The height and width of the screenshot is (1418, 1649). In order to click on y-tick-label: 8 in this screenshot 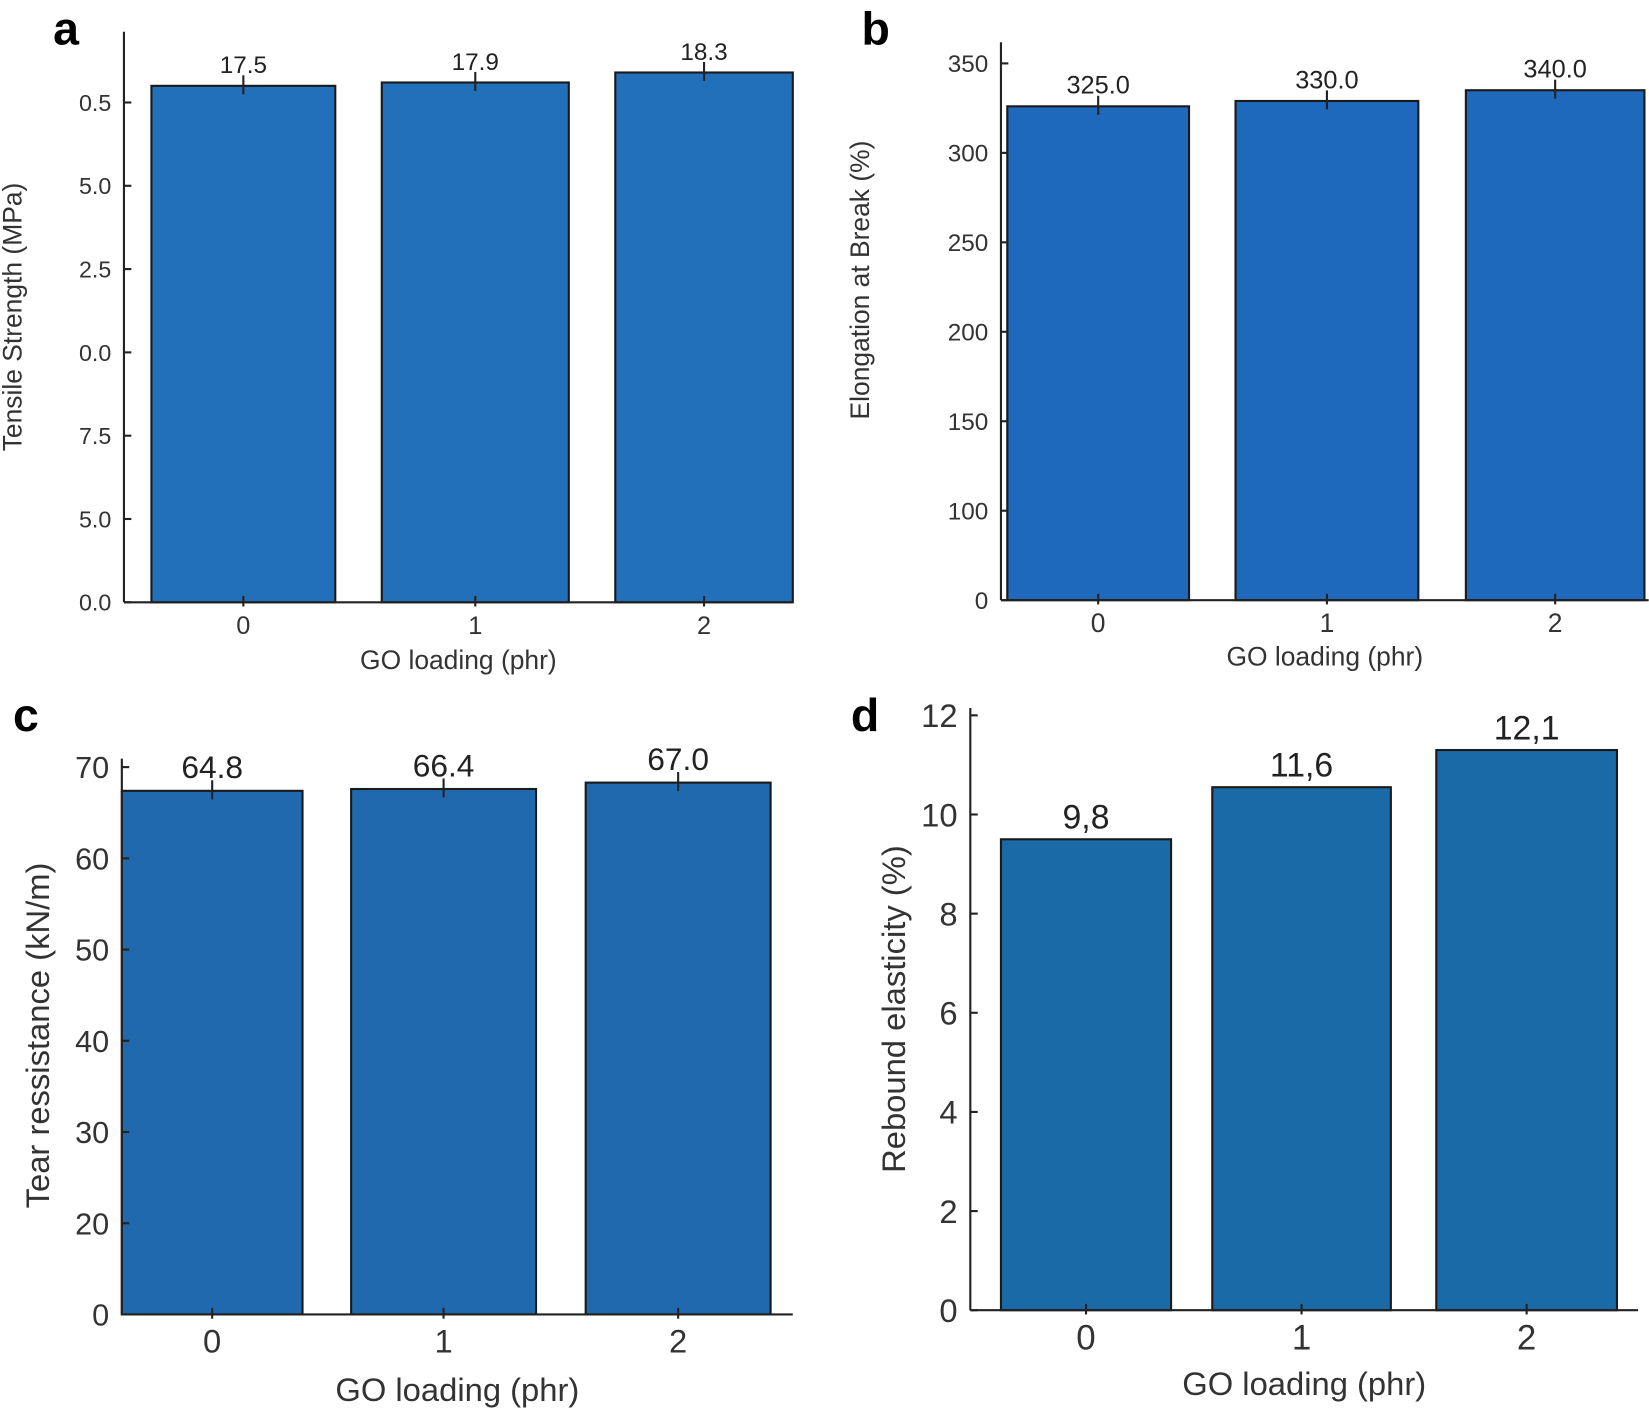, I will do `click(948, 913)`.